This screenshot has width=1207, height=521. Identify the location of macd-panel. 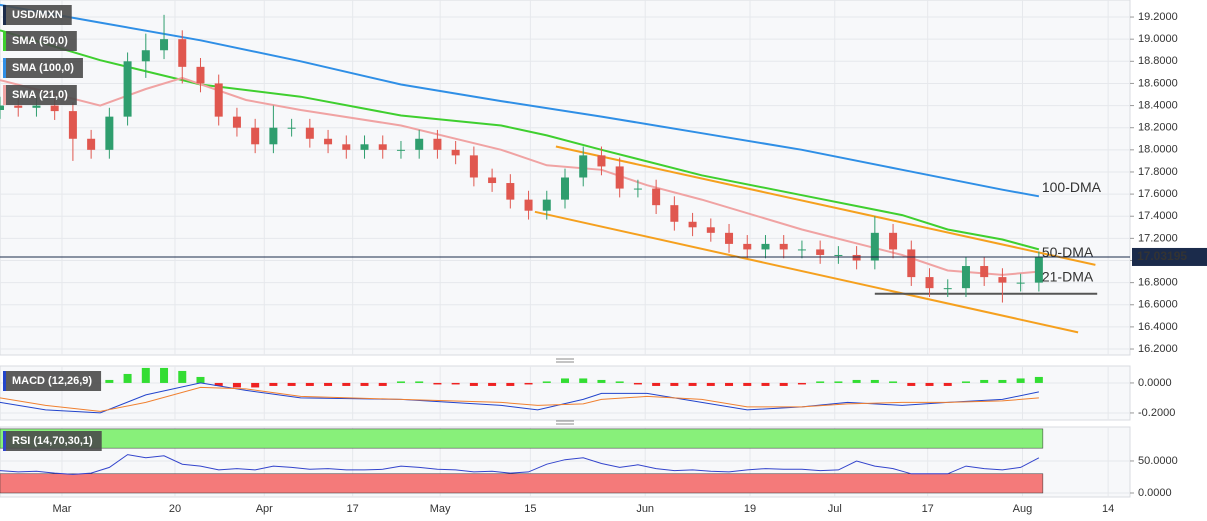
(565, 393).